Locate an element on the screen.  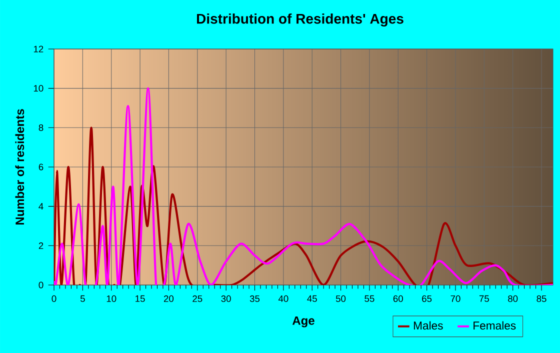
x-tick-label: 50 is located at coordinates (341, 298).